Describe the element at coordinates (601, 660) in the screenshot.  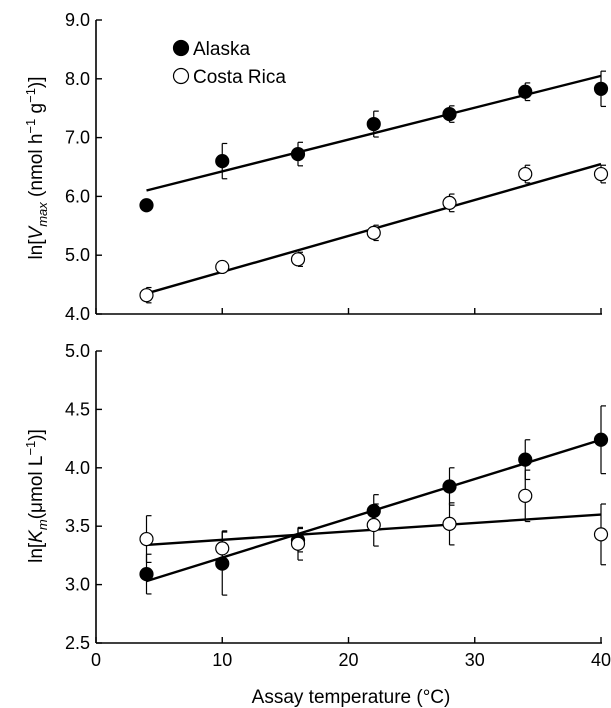
I see `x-tick-label: 40` at that location.